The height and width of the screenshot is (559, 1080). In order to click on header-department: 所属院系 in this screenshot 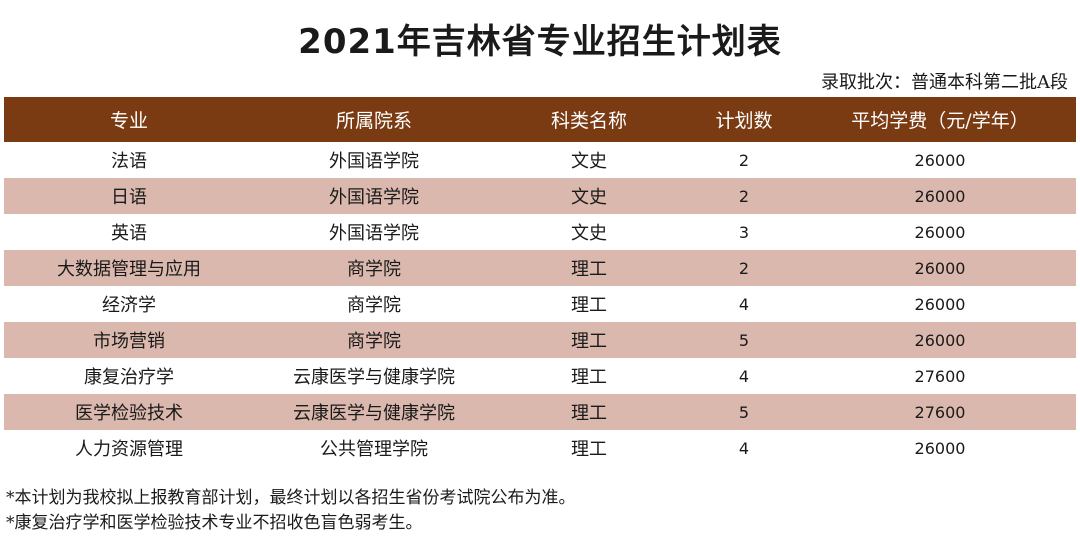, I will do `click(374, 119)`.